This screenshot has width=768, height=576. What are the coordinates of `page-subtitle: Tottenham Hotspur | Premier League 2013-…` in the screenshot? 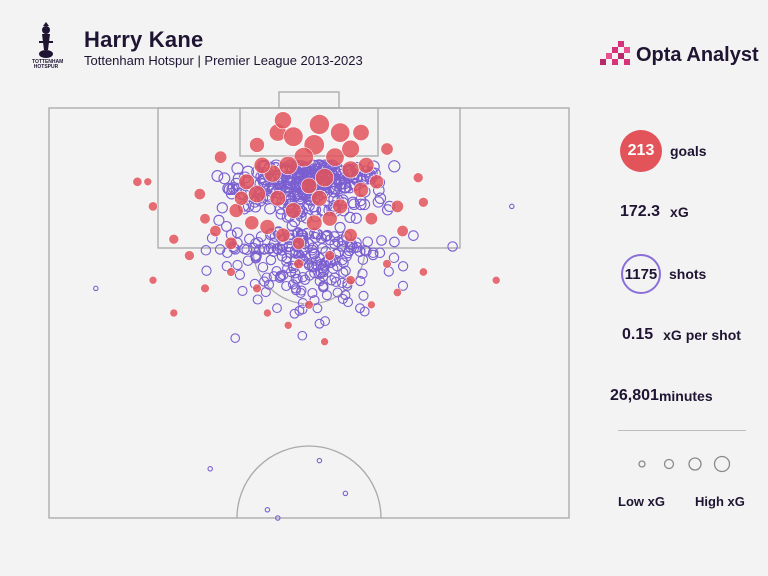 It's located at (223, 60).